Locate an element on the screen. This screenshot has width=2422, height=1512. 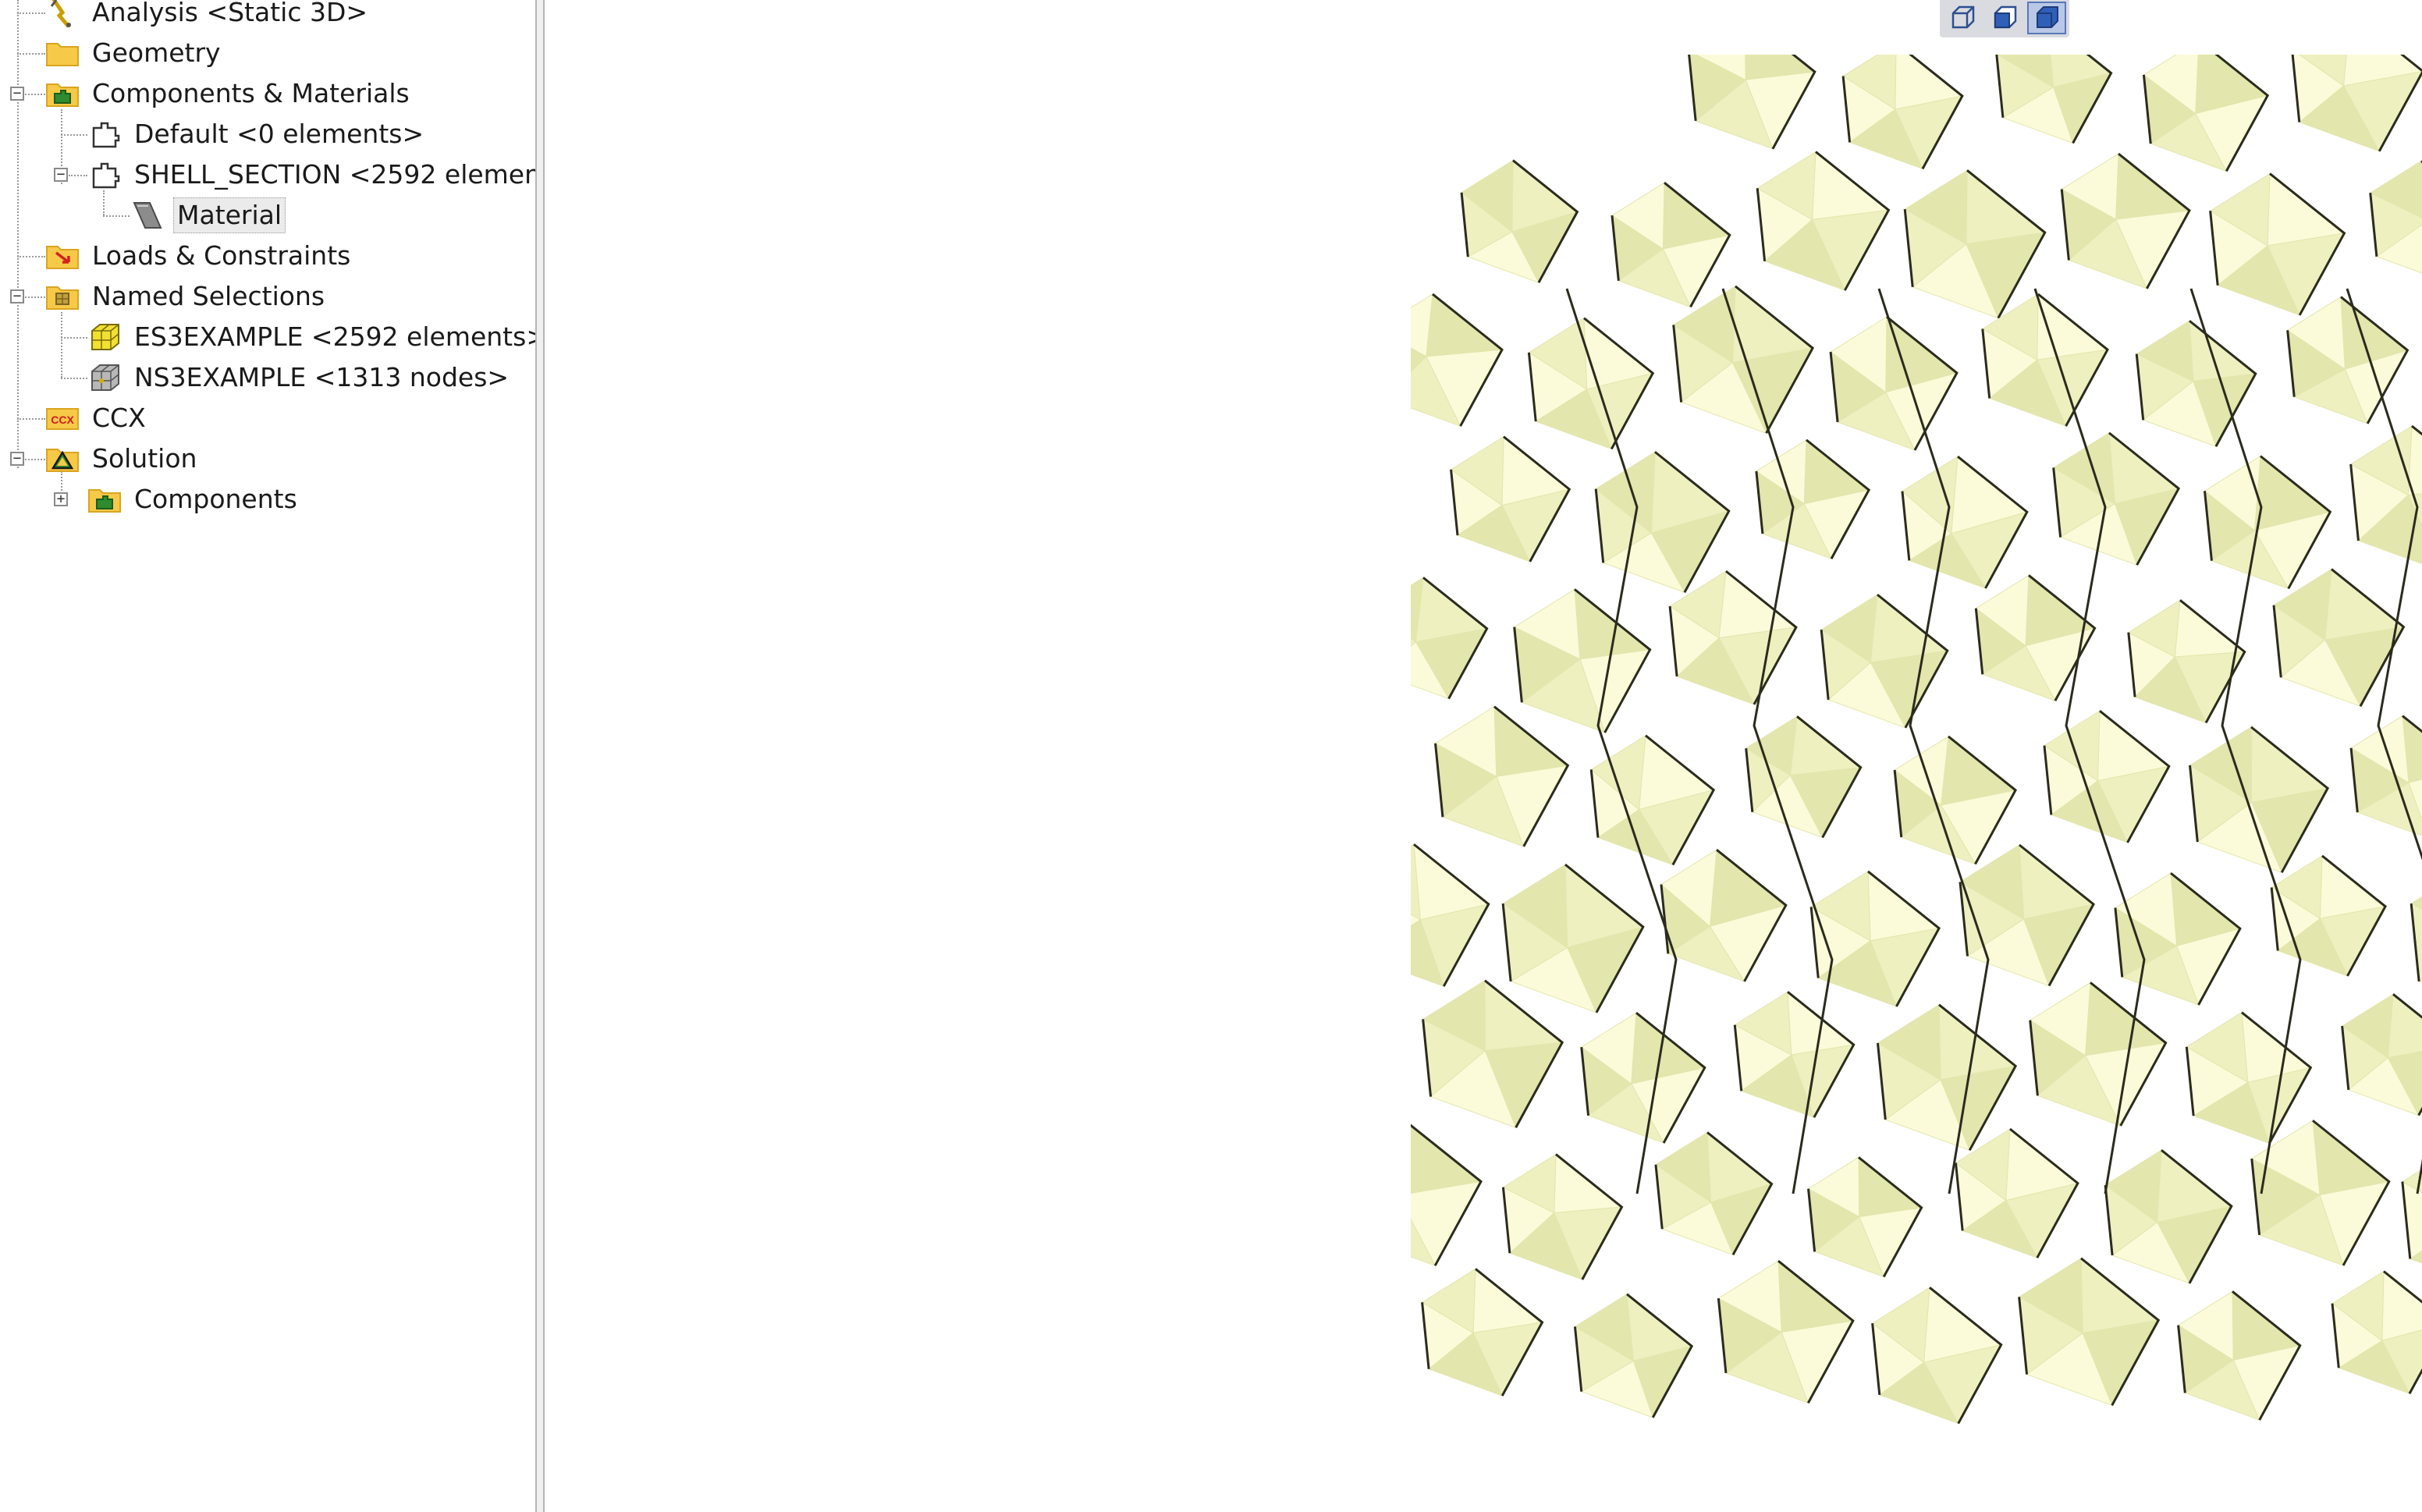
tree-item-default-component: Default <0 elements> is located at coordinates (257, 134).